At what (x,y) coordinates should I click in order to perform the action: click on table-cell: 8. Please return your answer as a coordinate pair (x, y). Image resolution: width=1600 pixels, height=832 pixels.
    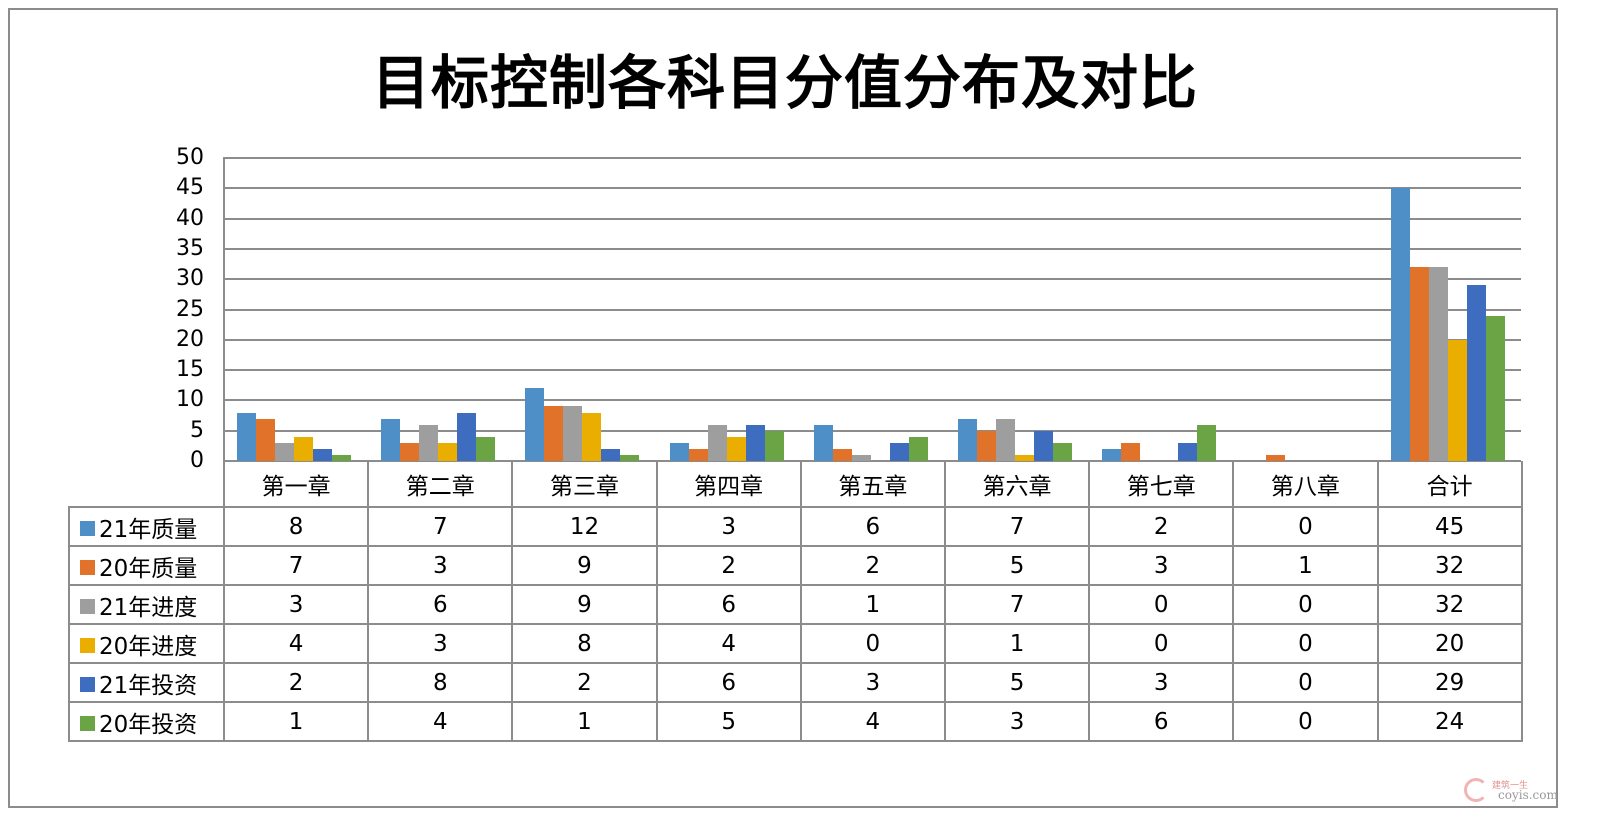
    Looking at the image, I should click on (296, 526).